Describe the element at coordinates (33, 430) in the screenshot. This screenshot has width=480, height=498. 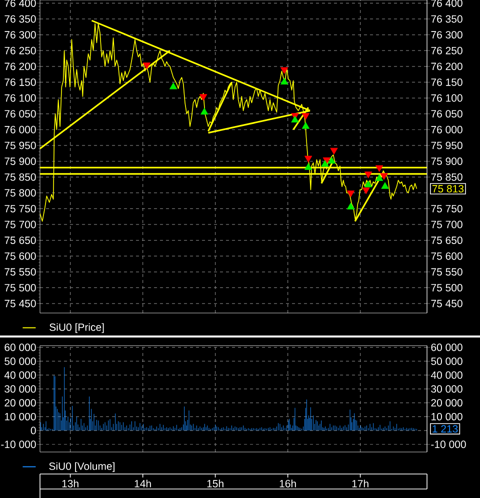
I see `y-tick-label: 0` at that location.